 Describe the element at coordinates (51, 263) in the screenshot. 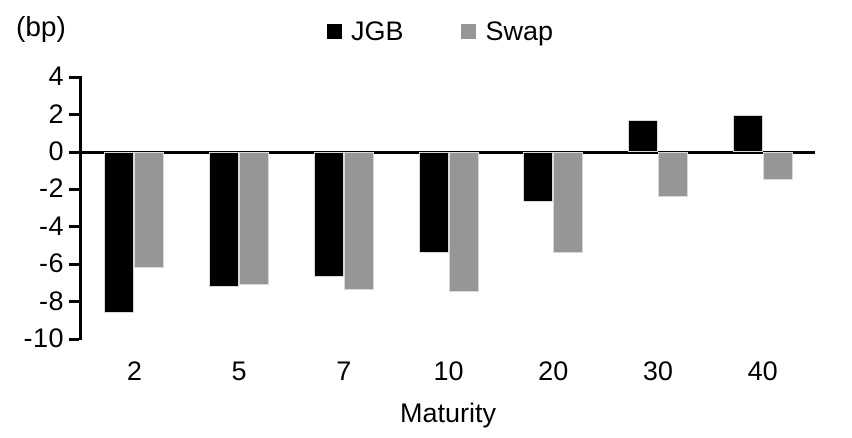

I see `y-axis-tick-label: -6` at that location.